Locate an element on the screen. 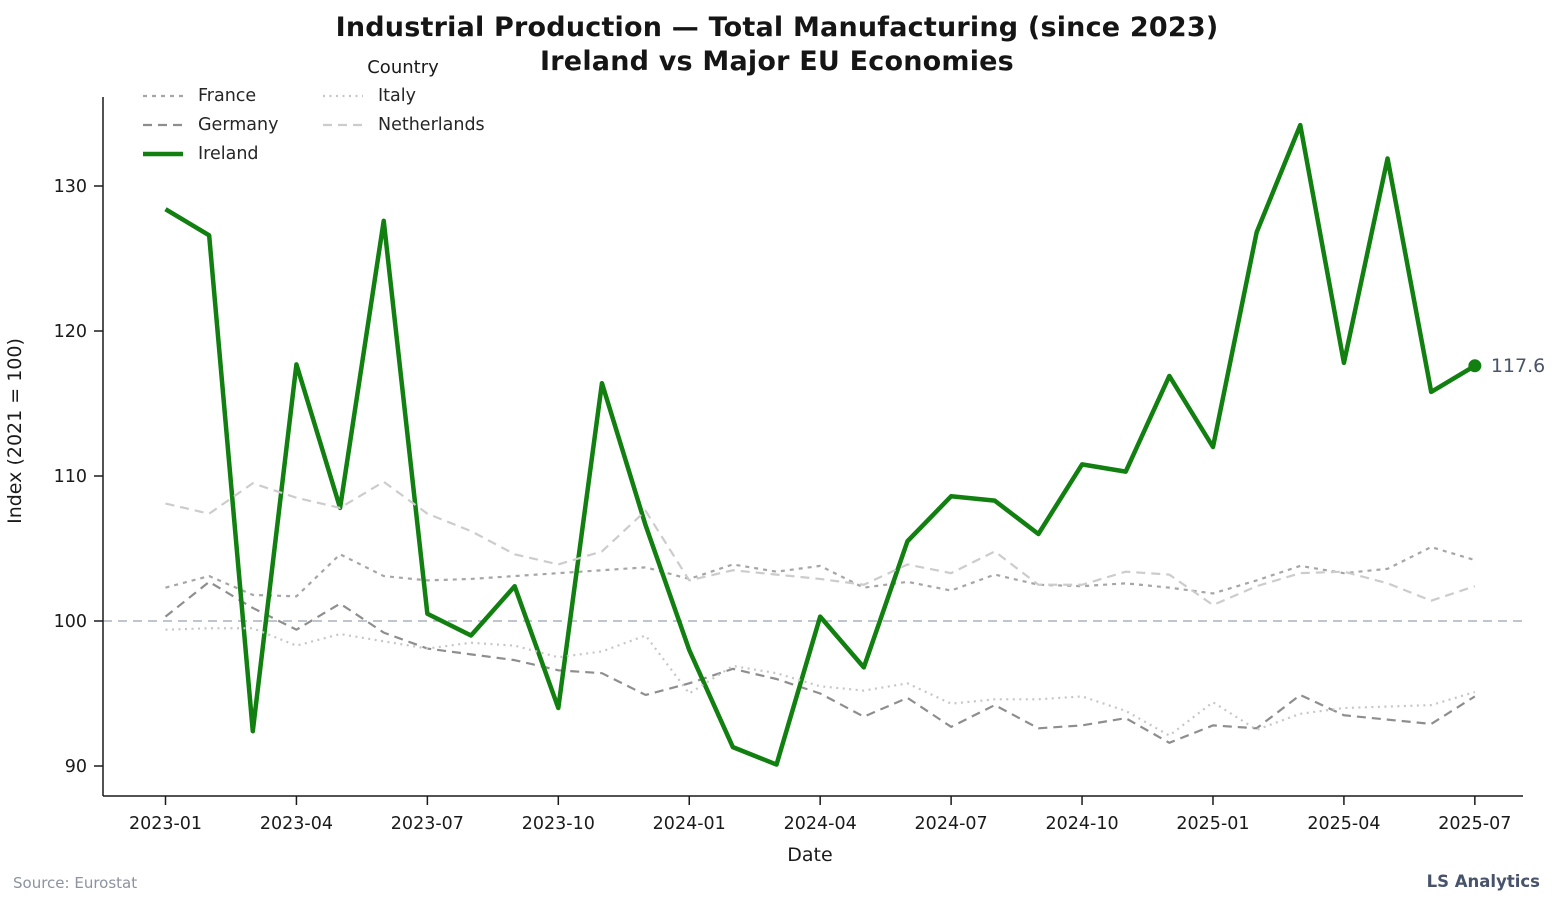 The height and width of the screenshot is (907, 1554). series-endpoint-dot-ireland is located at coordinates (1475, 366).